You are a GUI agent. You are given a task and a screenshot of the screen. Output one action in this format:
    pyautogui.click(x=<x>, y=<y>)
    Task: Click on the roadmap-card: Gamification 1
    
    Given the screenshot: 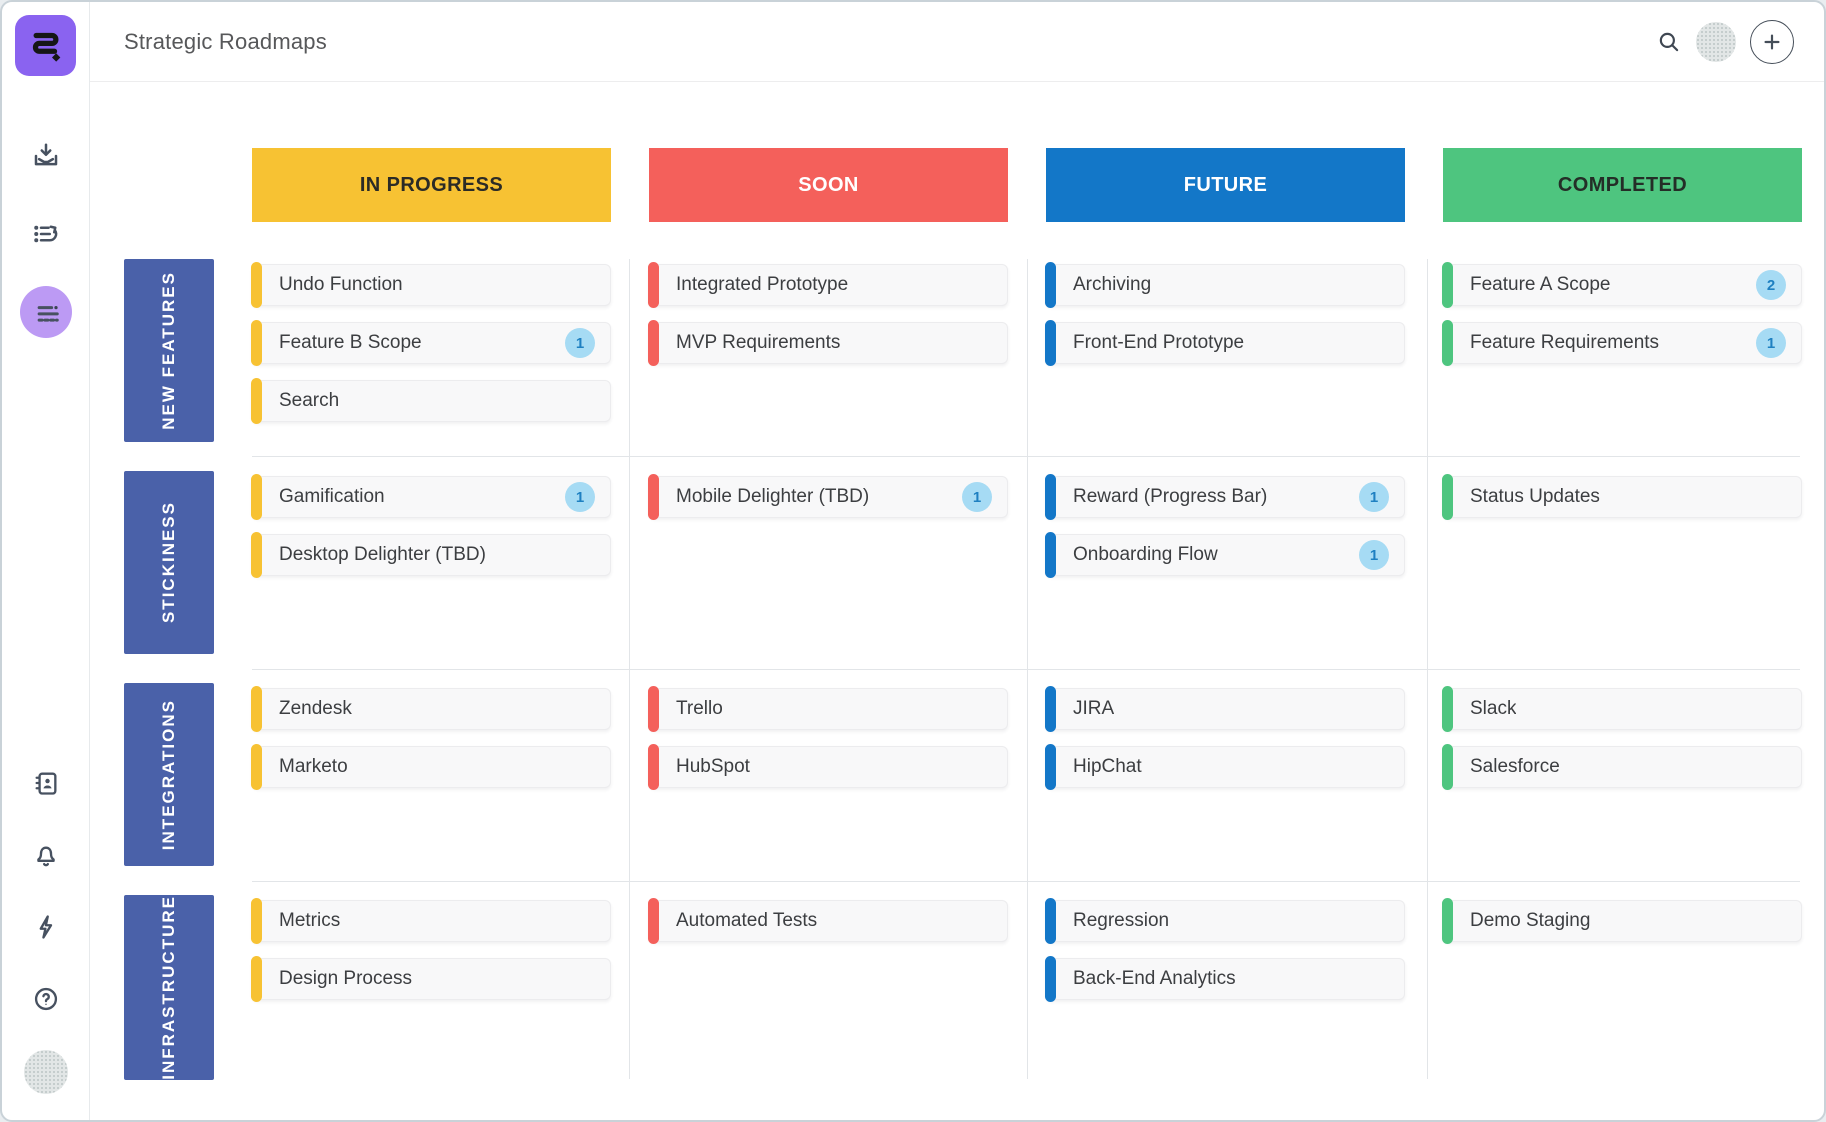 What is the action you would take?
    pyautogui.click(x=431, y=497)
    